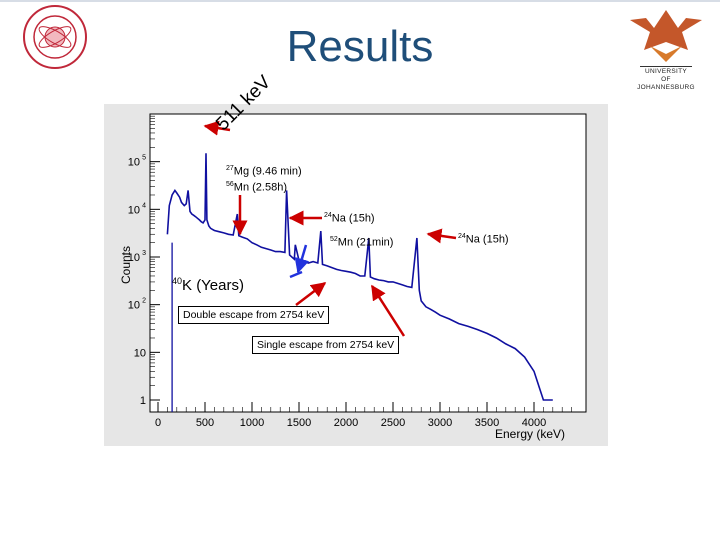 The height and width of the screenshot is (540, 720). I want to click on uj-text-line: JOHANNESBURG, so click(666, 87).